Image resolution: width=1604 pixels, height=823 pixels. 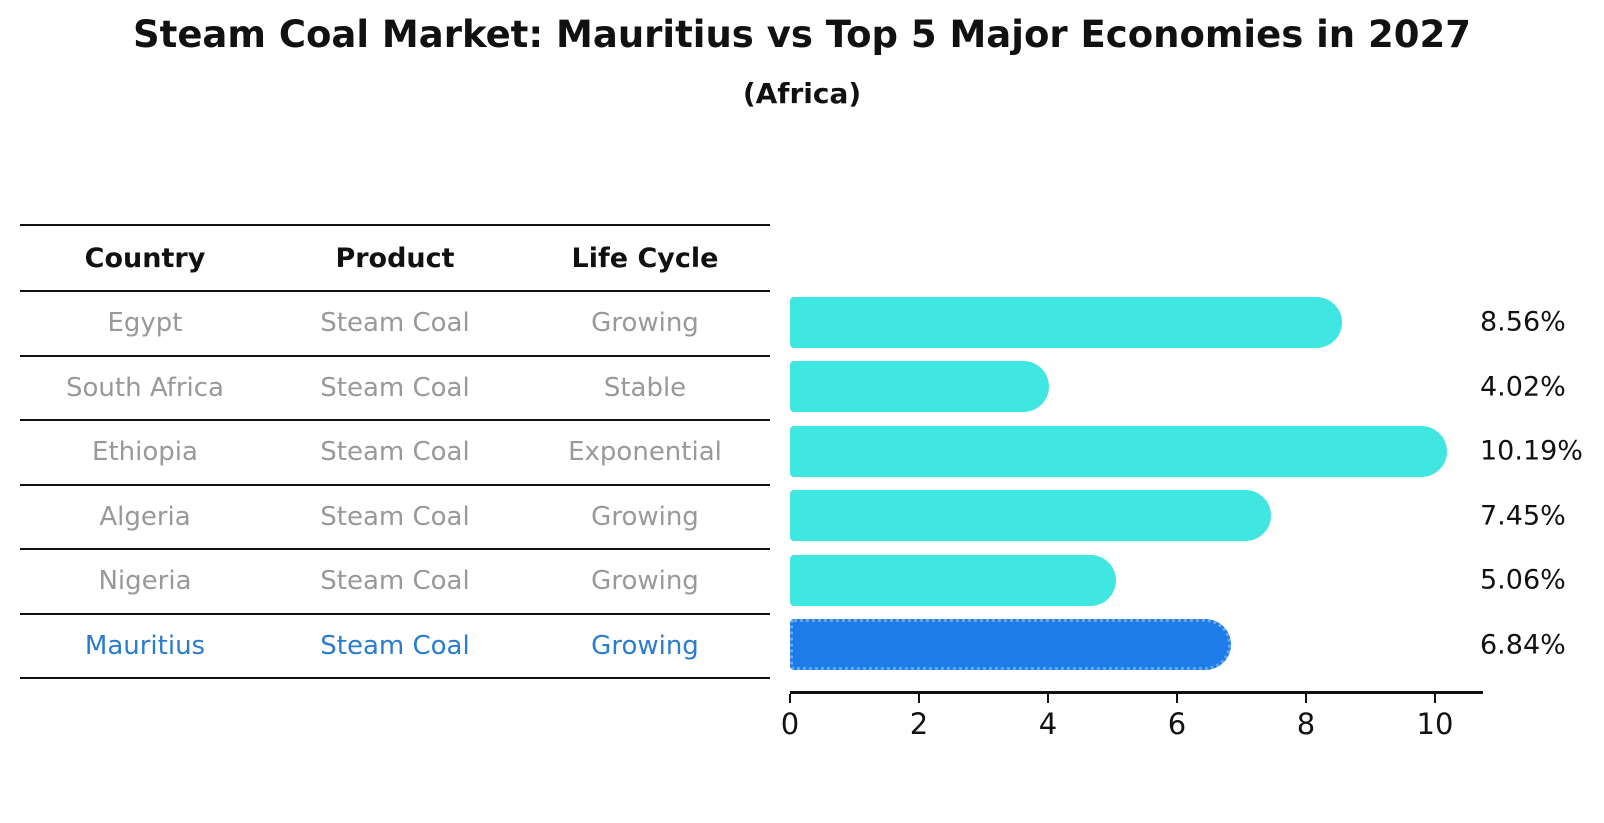 What do you see at coordinates (1523, 322) in the screenshot?
I see `value-label-egypt: 8.56%` at bounding box center [1523, 322].